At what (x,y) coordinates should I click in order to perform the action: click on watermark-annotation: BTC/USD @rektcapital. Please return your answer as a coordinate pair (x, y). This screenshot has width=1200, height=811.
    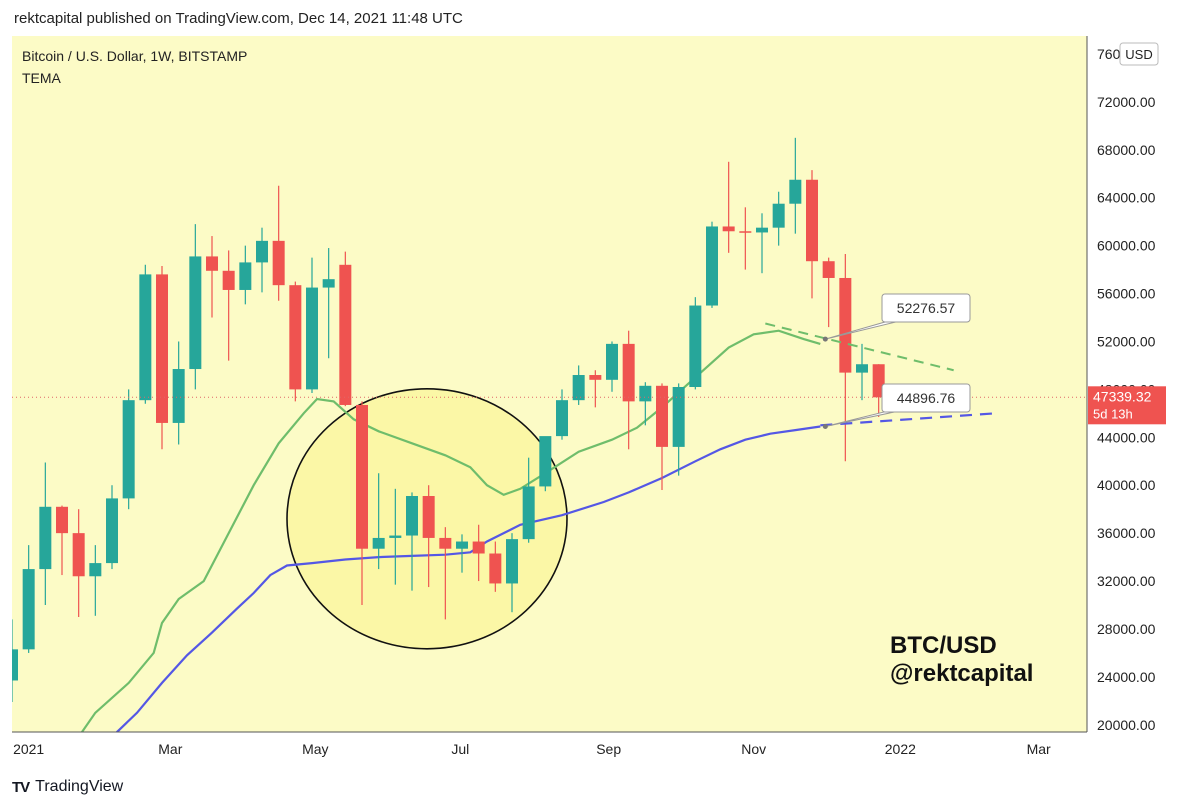
    Looking at the image, I should click on (961, 659).